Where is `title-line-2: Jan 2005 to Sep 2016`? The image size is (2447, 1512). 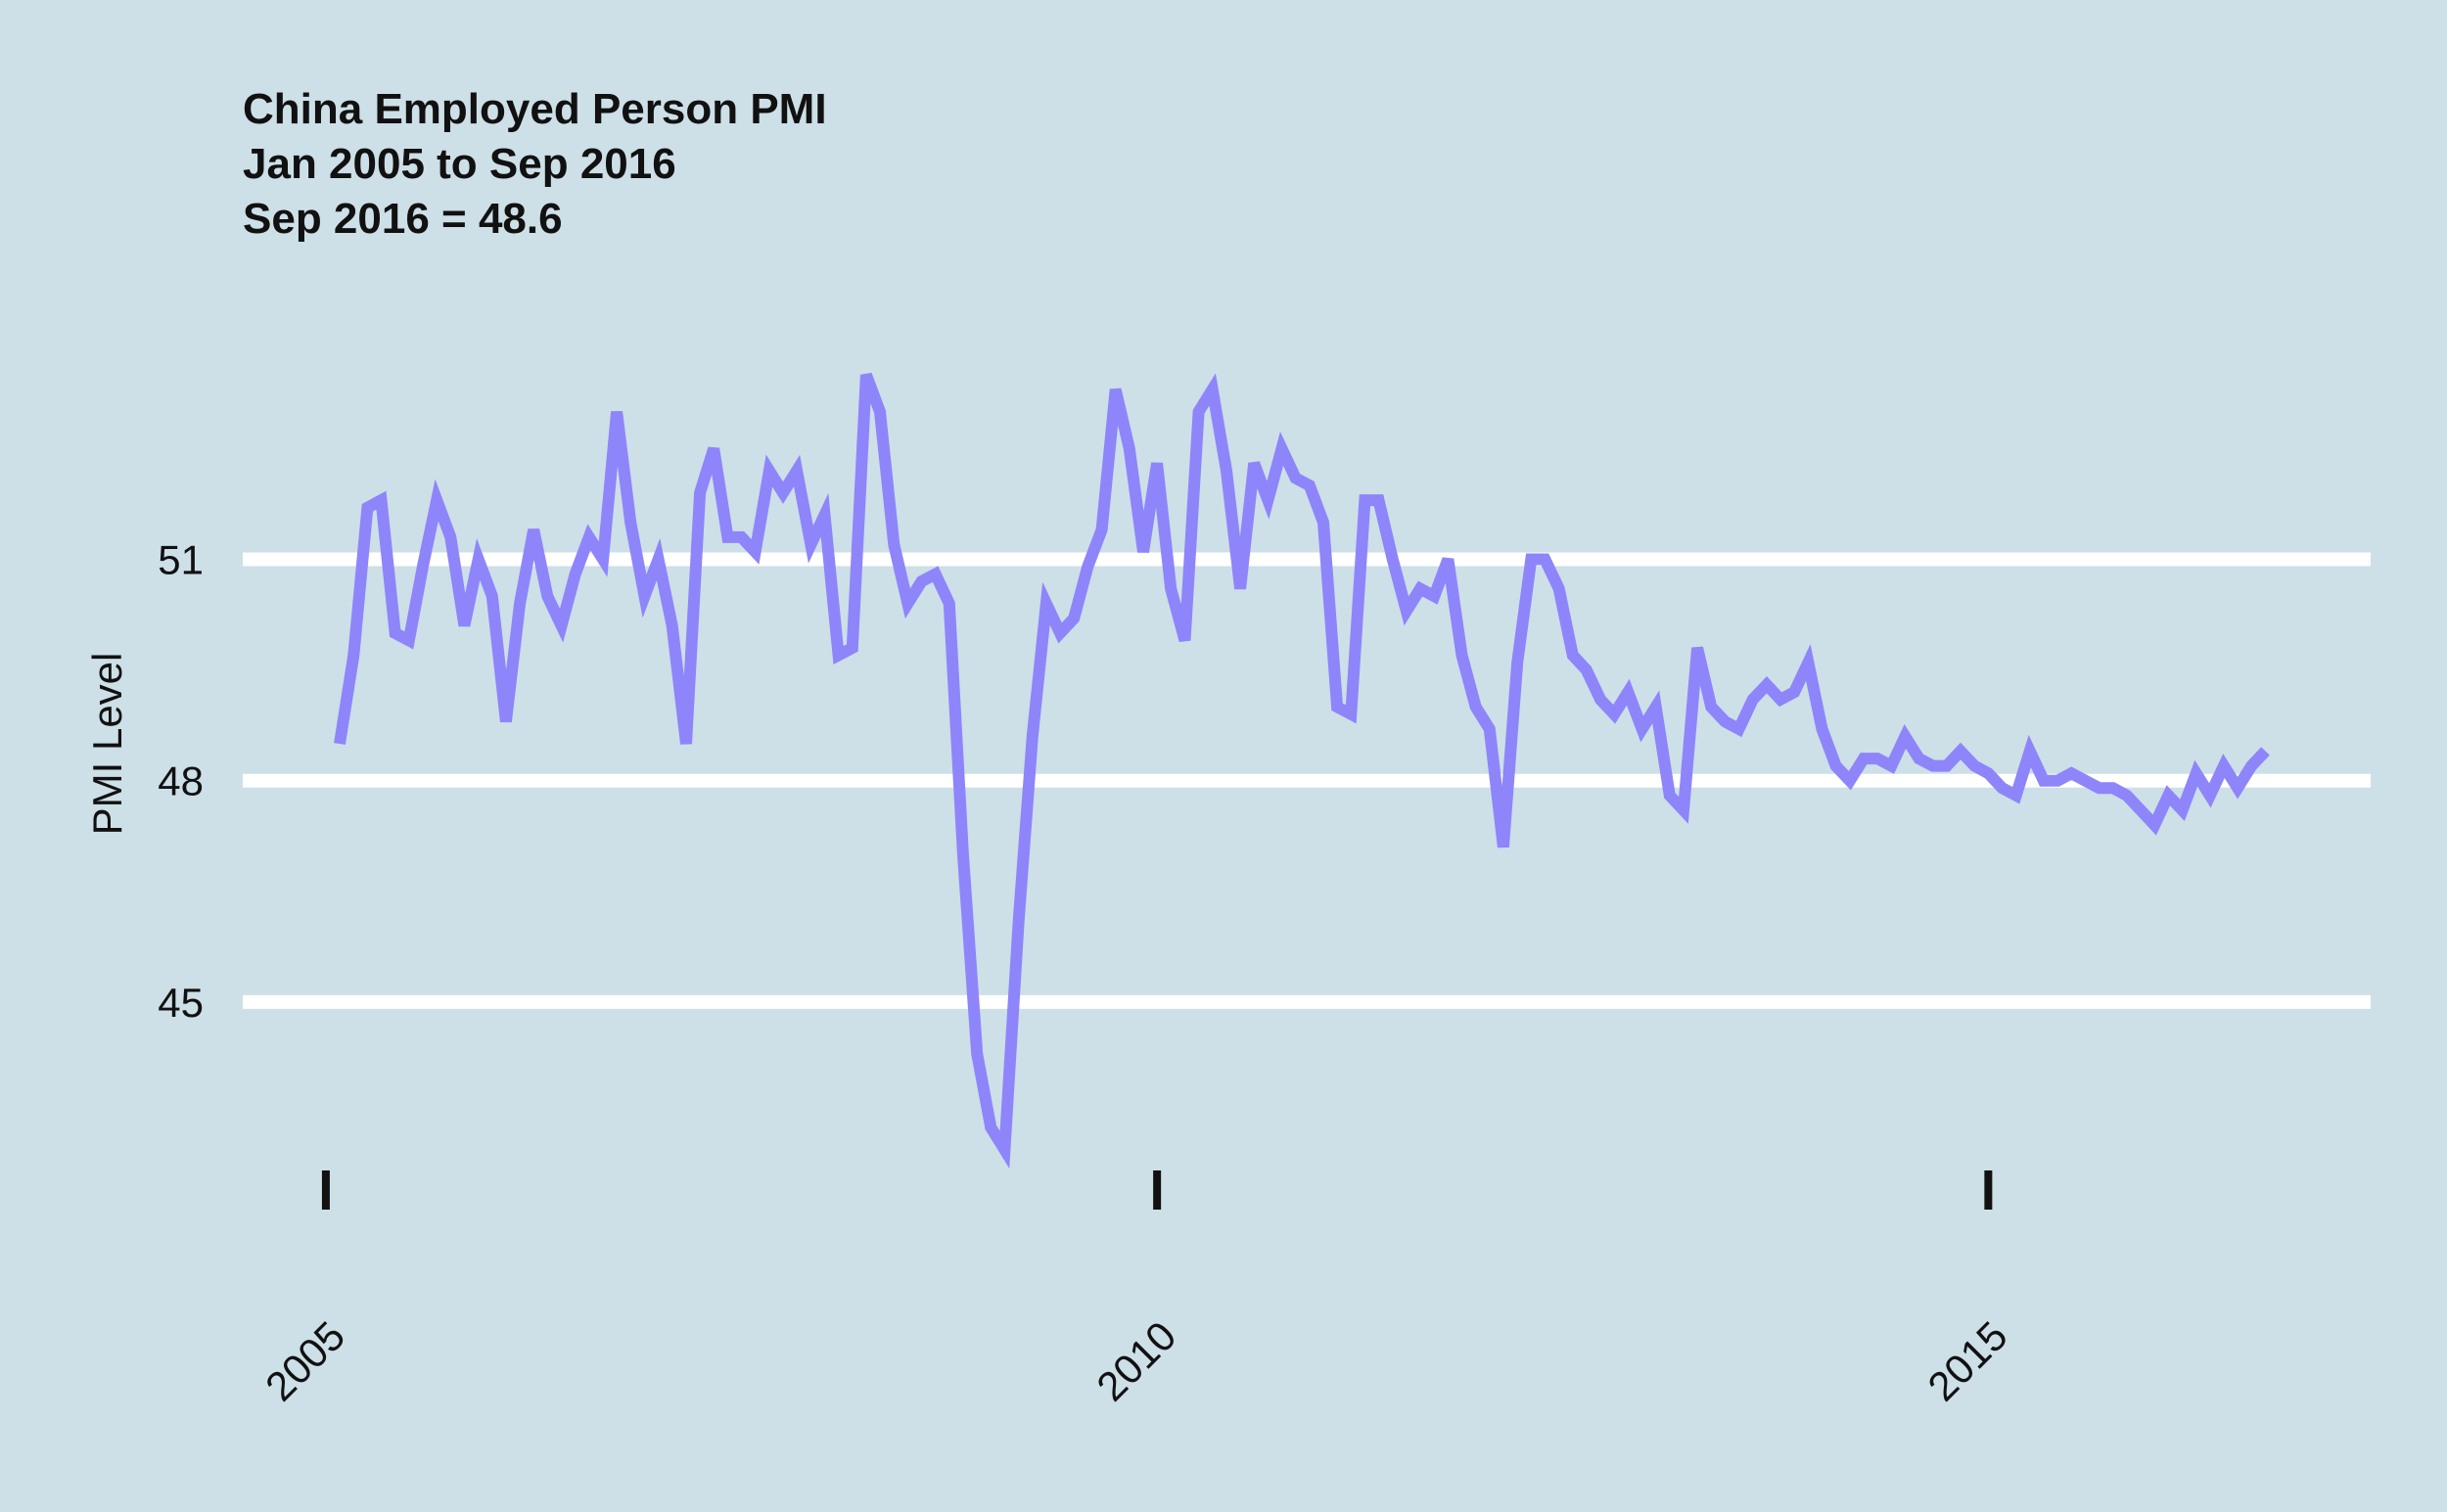
title-line-2: Jan 2005 to Sep 2016 is located at coordinates (459, 164).